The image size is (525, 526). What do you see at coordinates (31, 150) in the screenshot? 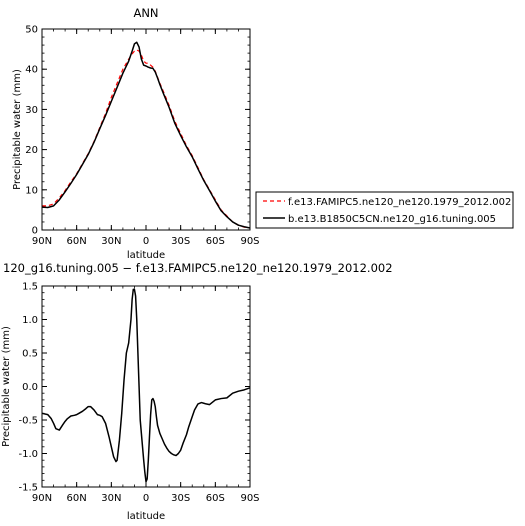
I see `top-y-tick-label: 20` at bounding box center [31, 150].